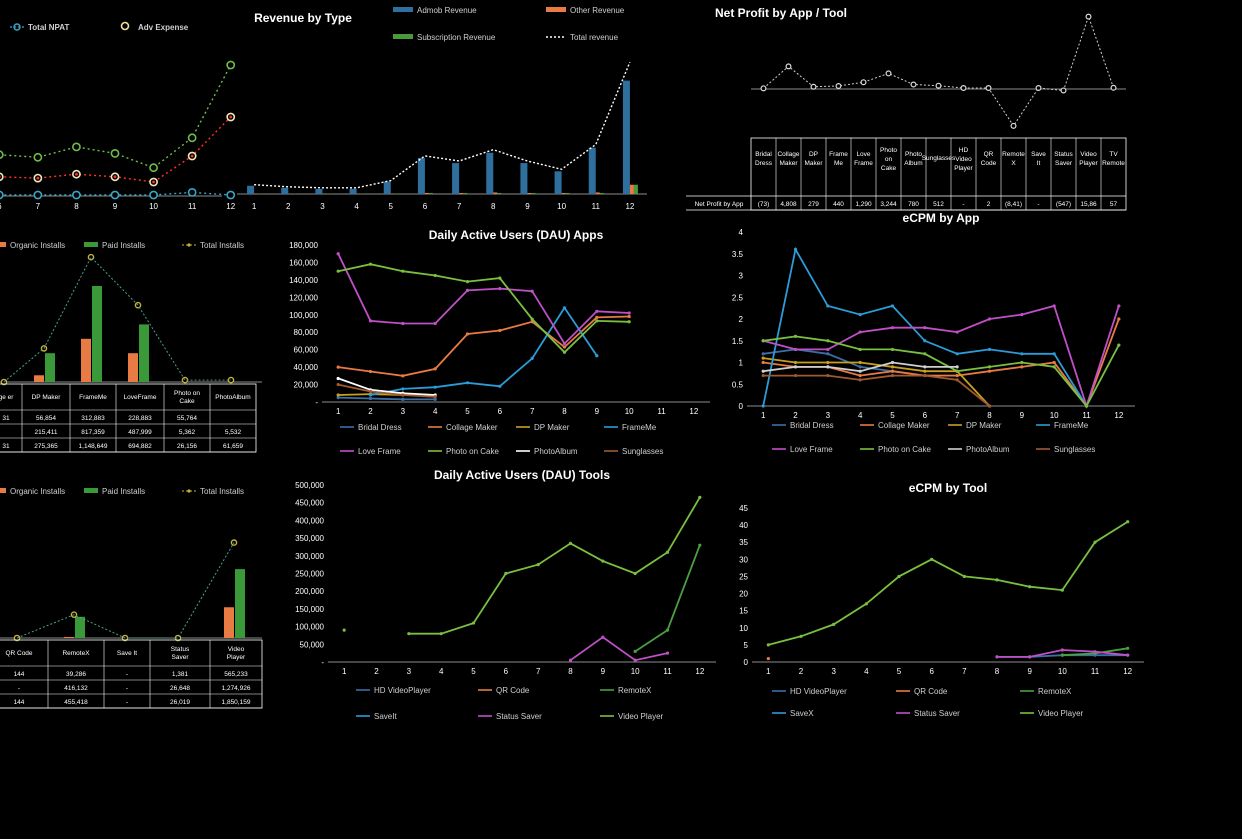 This screenshot has height=839, width=1242. What do you see at coordinates (19, 702) in the screenshot?
I see `table-cell: 144` at bounding box center [19, 702].